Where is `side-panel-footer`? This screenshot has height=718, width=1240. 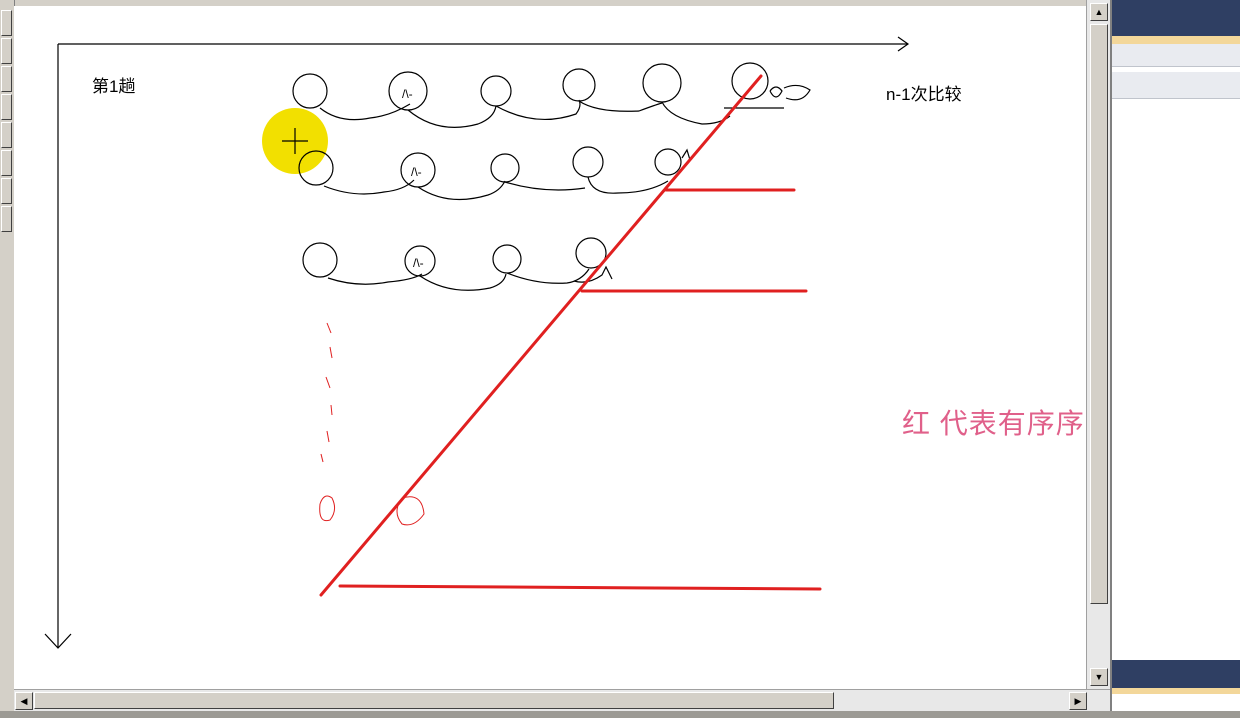 side-panel-footer is located at coordinates (1176, 674).